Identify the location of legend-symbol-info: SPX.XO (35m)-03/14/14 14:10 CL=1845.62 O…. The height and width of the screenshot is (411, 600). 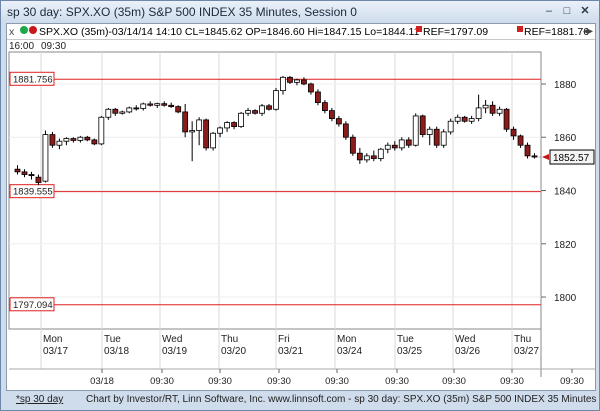
(229, 32).